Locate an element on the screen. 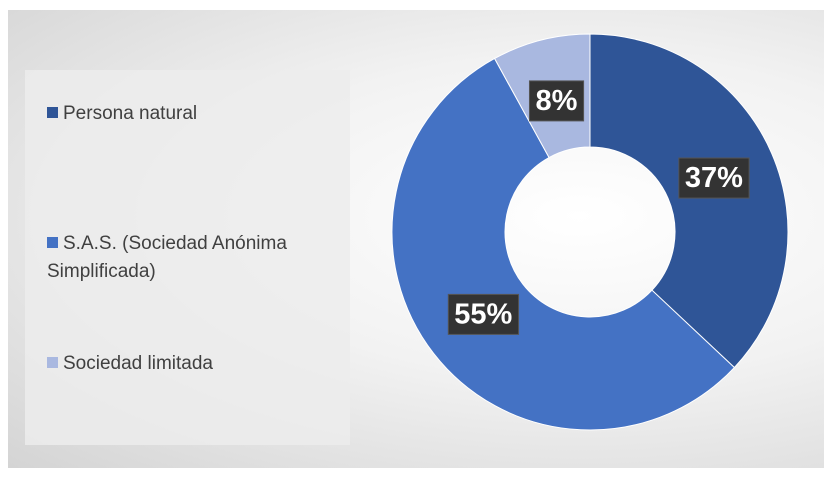 Image resolution: width=834 pixels, height=478 pixels. legend-label: Persona natural is located at coordinates (130, 113).